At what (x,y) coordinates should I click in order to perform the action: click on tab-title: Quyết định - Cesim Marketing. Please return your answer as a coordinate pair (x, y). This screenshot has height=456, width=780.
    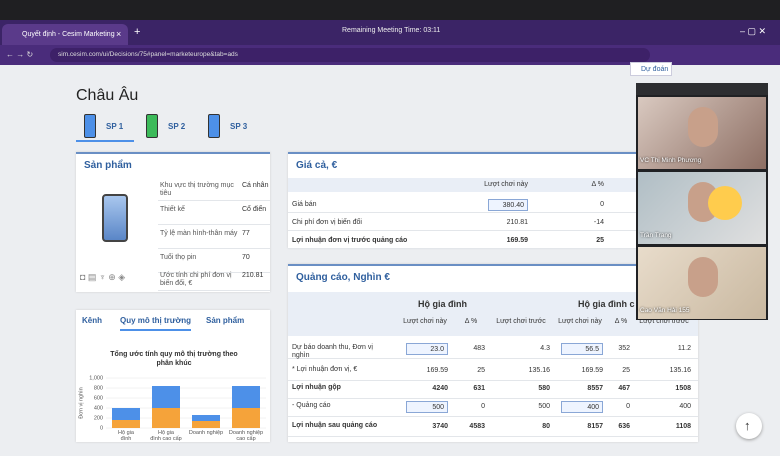
    Looking at the image, I should click on (68, 34).